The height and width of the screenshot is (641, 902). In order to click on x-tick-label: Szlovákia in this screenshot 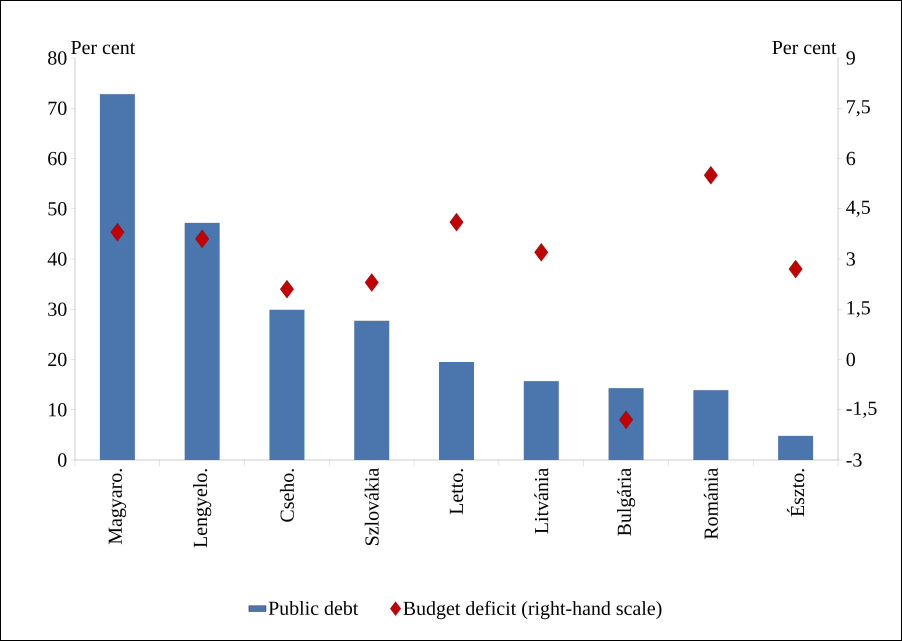, I will do `click(371, 507)`.